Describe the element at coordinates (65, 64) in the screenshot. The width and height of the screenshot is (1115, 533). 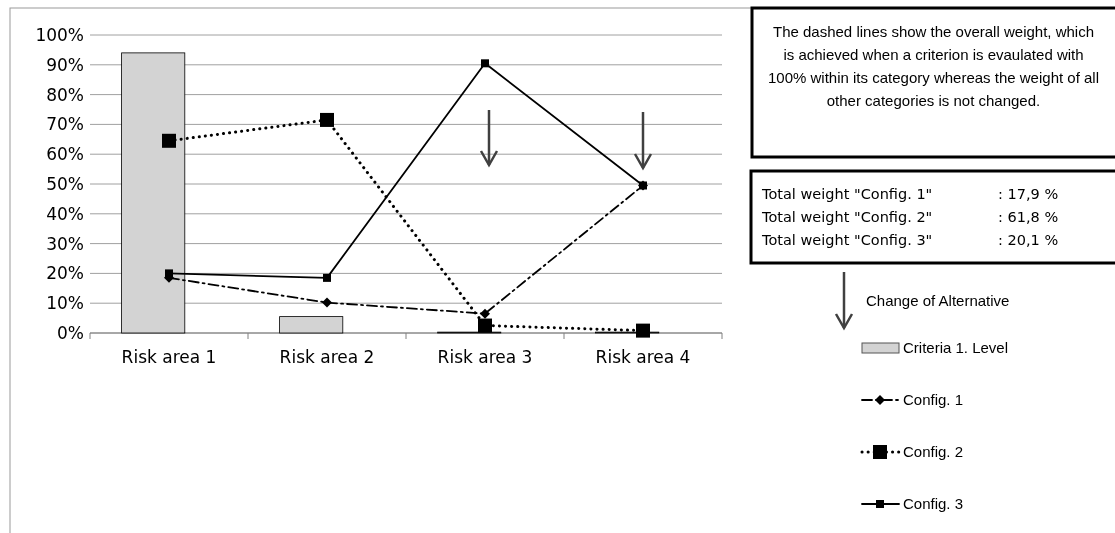
I see `y-tick-label: 90%` at that location.